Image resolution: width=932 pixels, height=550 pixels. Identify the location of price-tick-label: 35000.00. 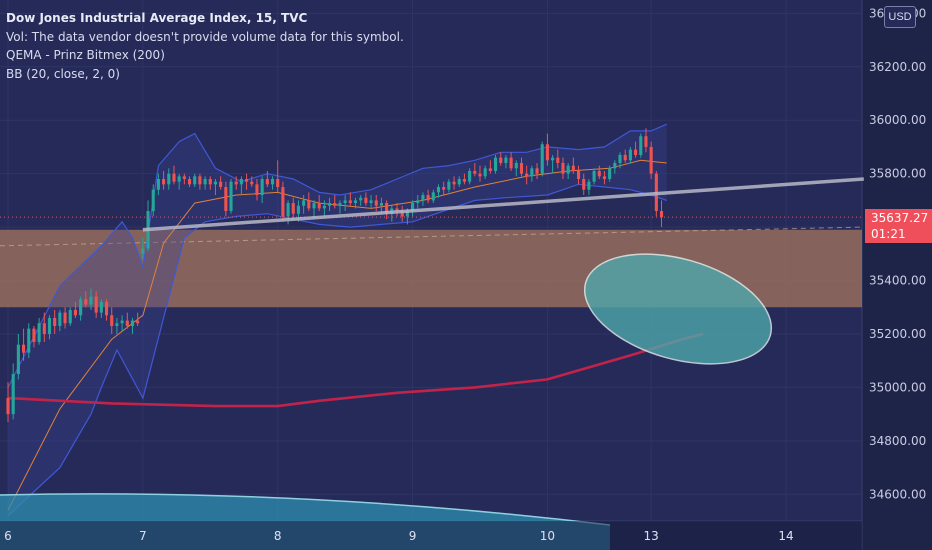
(897, 387).